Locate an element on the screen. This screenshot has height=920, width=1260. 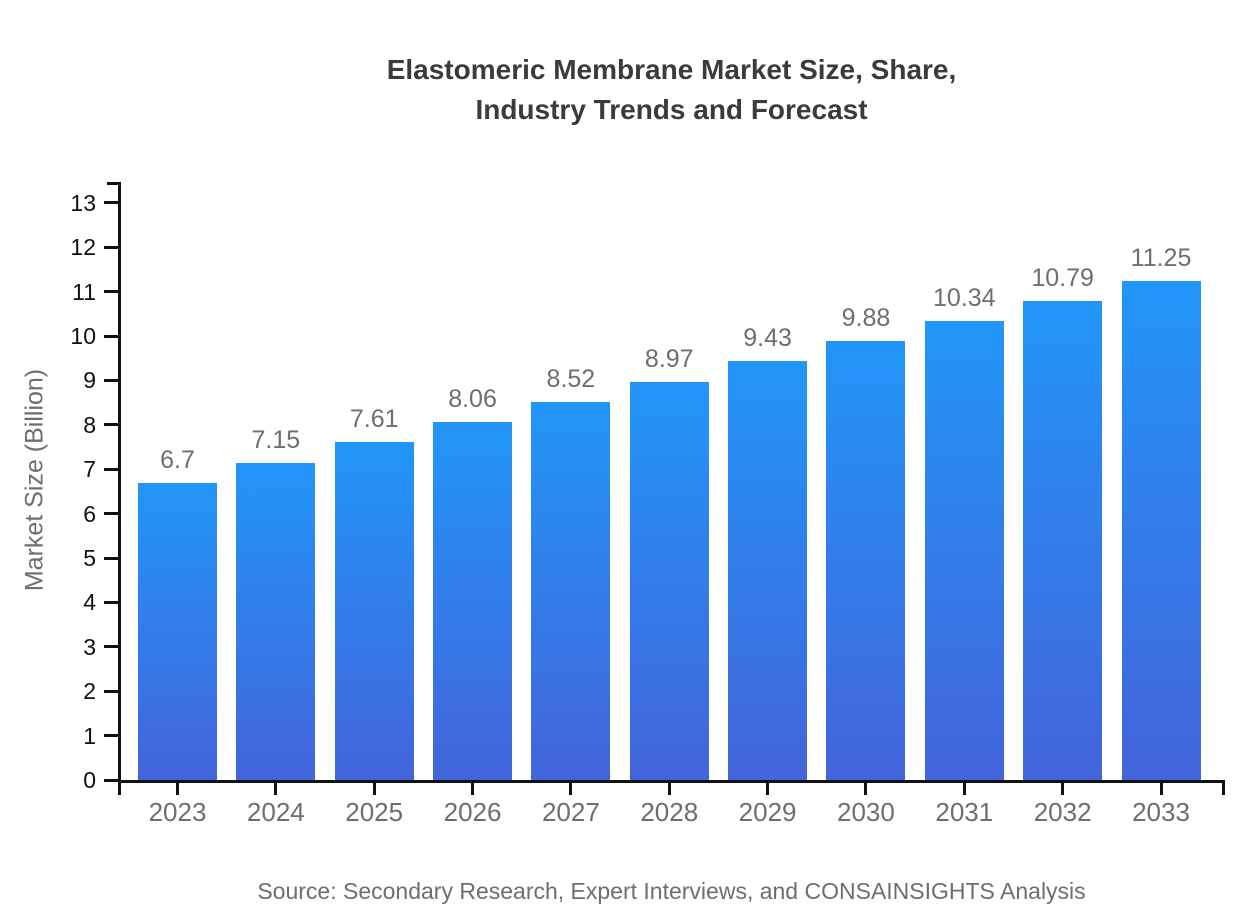
bar-value-label: 7.15 is located at coordinates (276, 440).